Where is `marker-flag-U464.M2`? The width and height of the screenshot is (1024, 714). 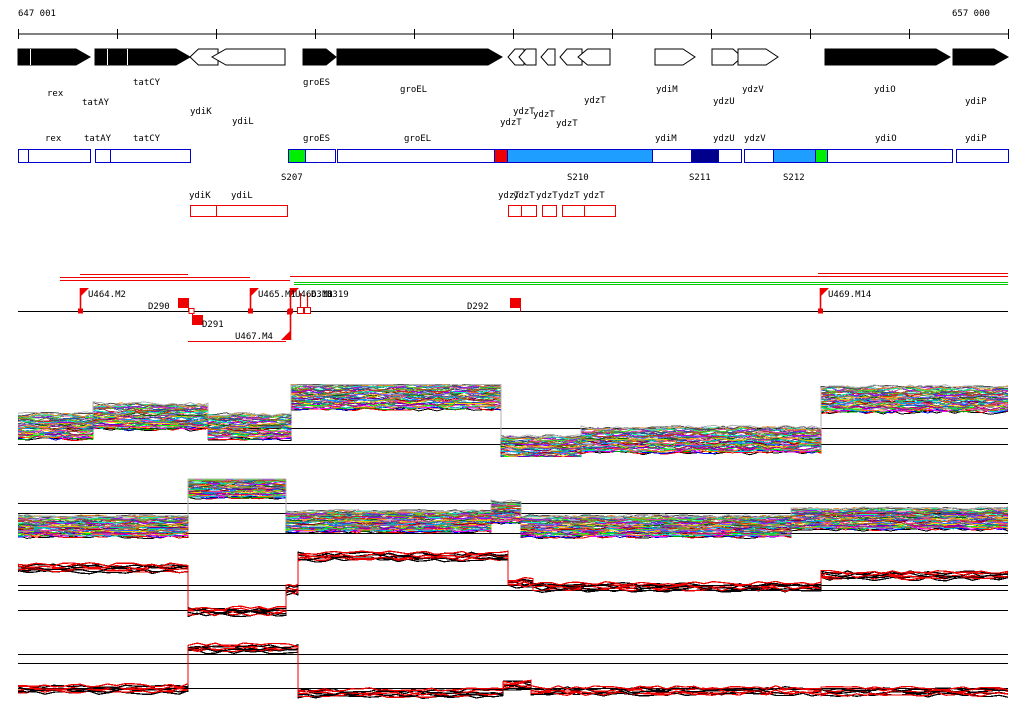 marker-flag-U464.M2 is located at coordinates (84, 292).